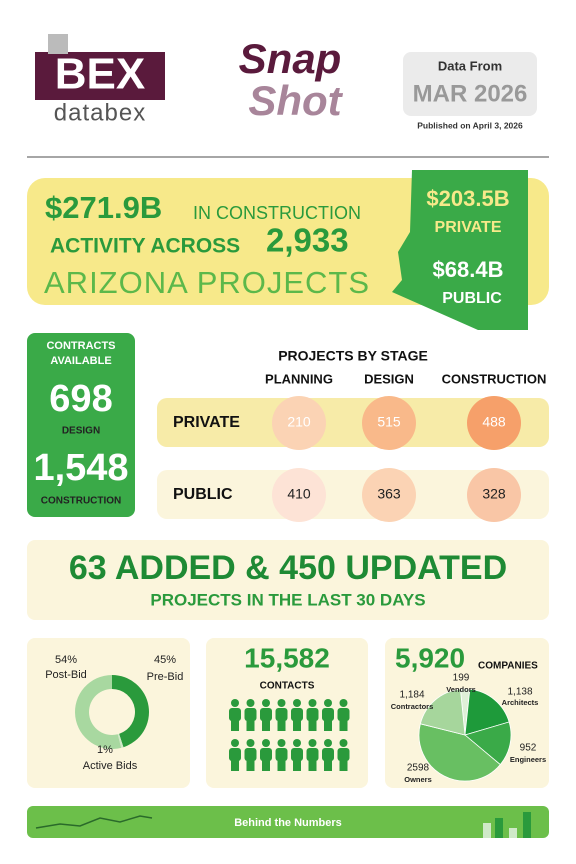 The width and height of the screenshot is (576, 864). What do you see at coordinates (412, 706) in the screenshot?
I see `company-label: Contractors` at bounding box center [412, 706].